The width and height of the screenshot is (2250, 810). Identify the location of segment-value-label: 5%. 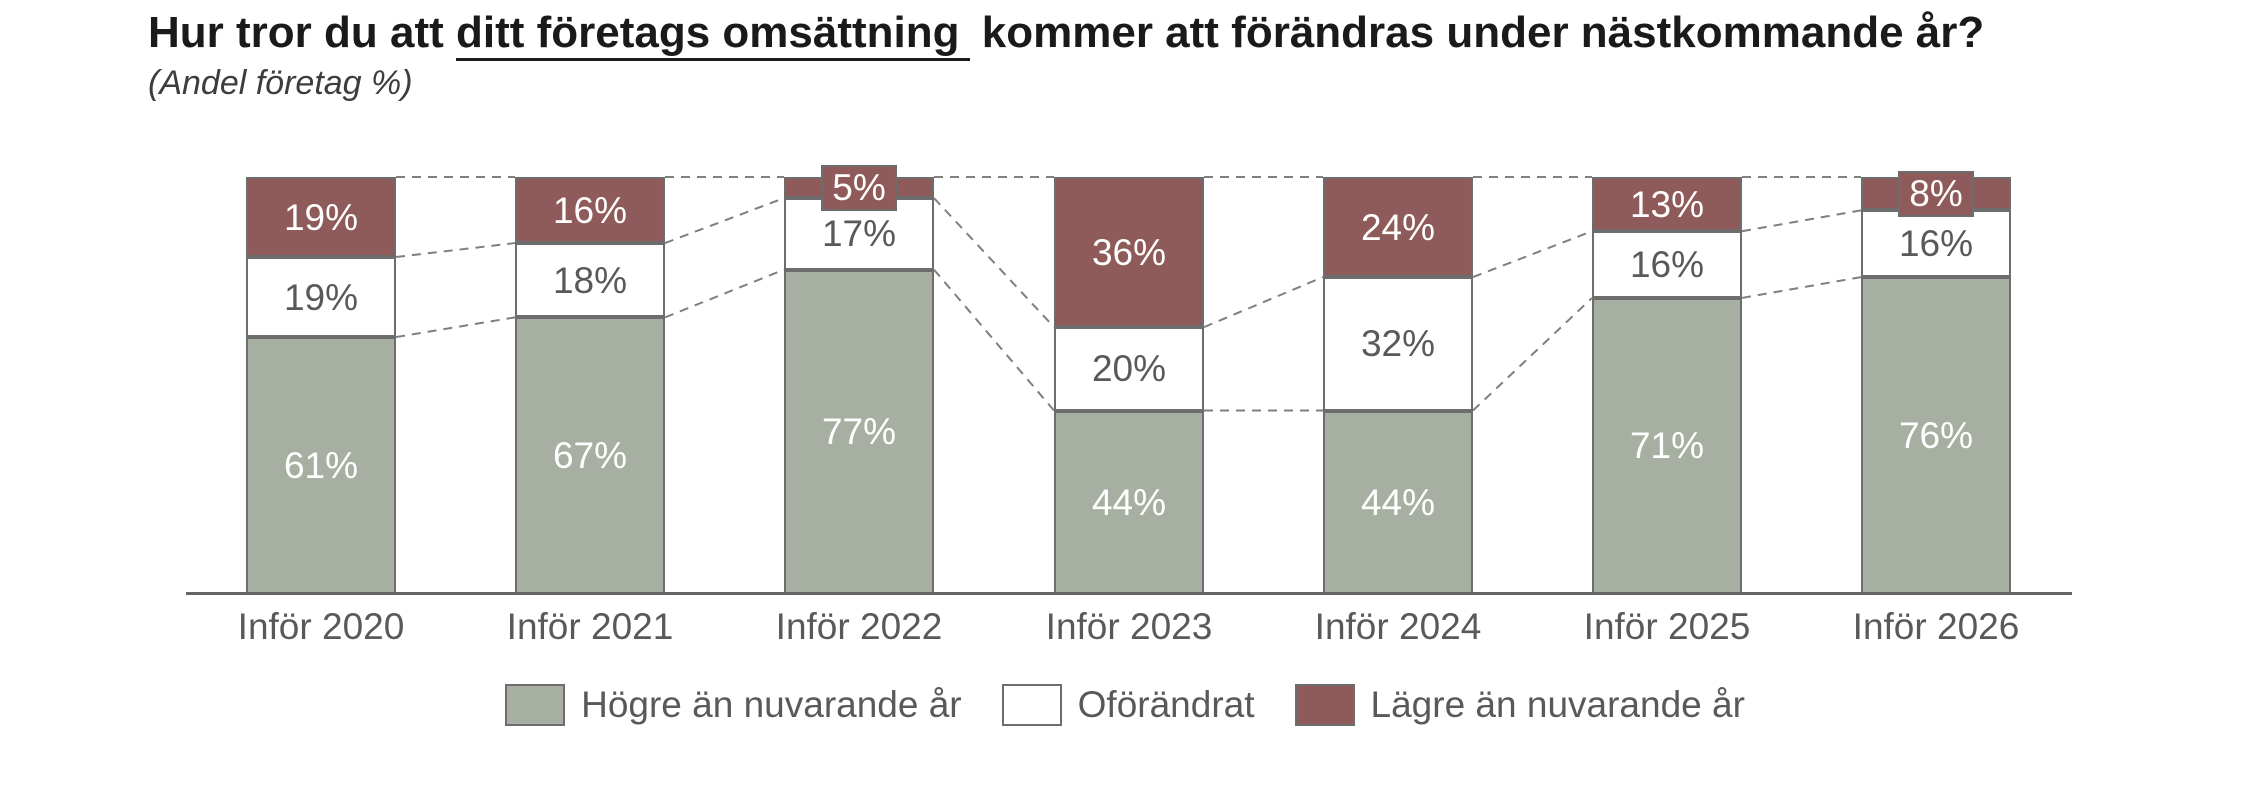
(859, 188).